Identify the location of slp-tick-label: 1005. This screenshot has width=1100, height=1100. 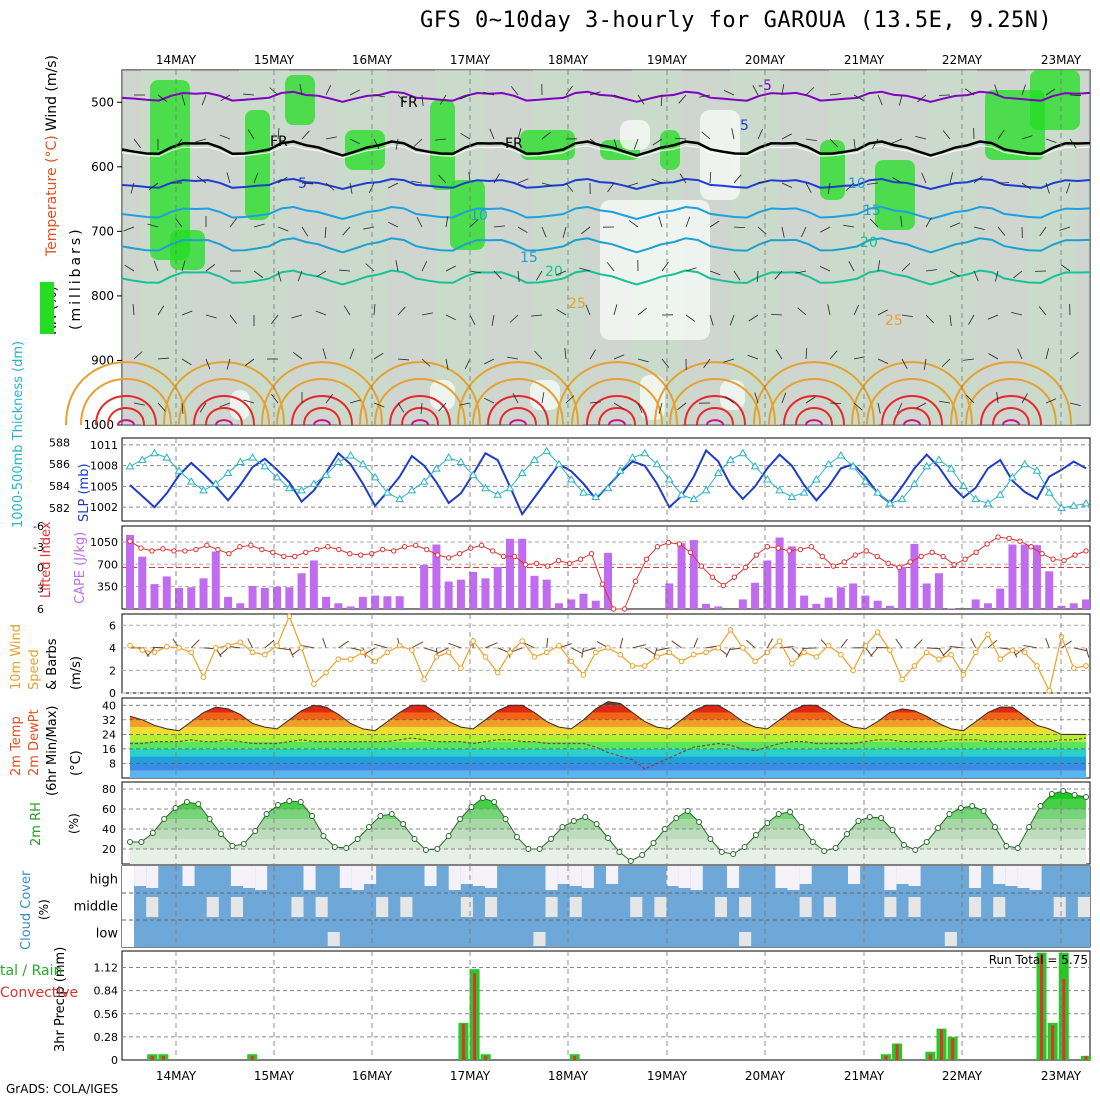
(104, 486).